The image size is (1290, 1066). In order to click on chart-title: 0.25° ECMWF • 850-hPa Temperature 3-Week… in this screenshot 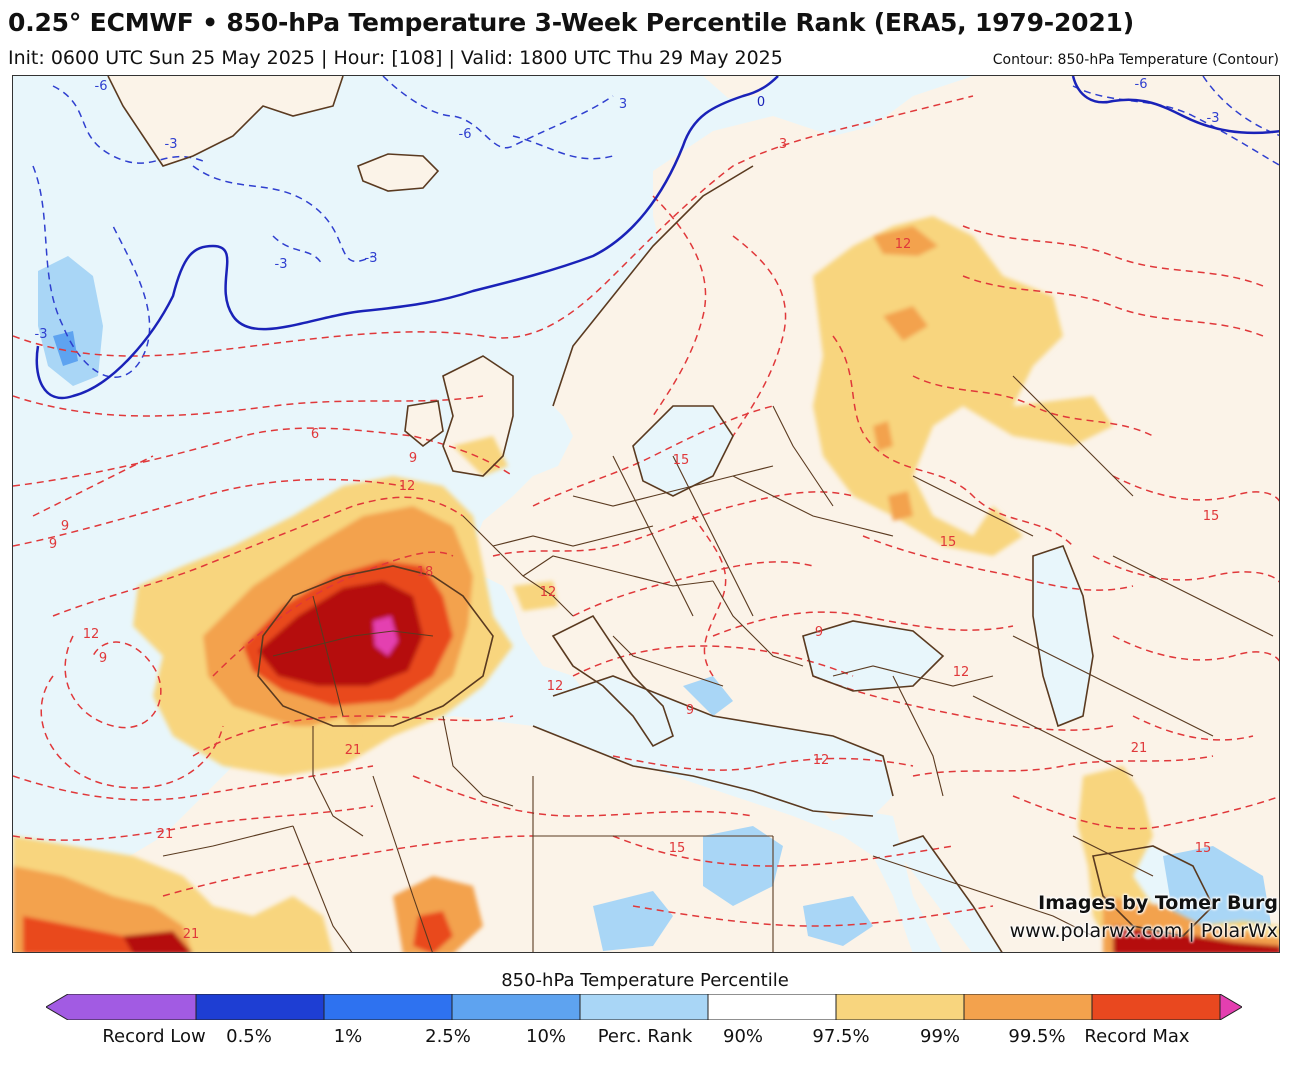, I will do `click(571, 22)`.